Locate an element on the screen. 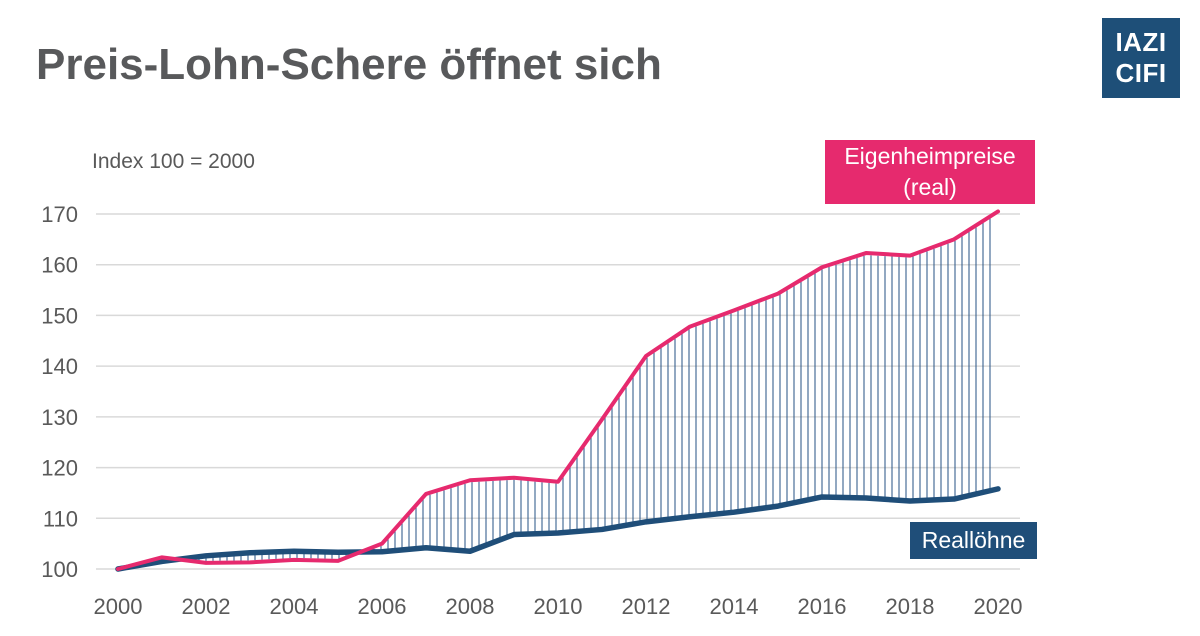 The image size is (1200, 636). y-tick-label-110: 110 is located at coordinates (60, 518).